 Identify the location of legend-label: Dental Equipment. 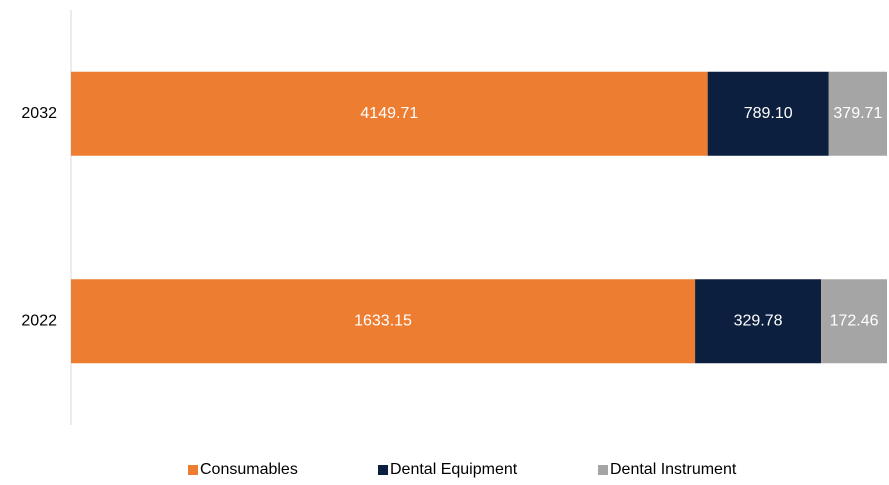
(454, 469).